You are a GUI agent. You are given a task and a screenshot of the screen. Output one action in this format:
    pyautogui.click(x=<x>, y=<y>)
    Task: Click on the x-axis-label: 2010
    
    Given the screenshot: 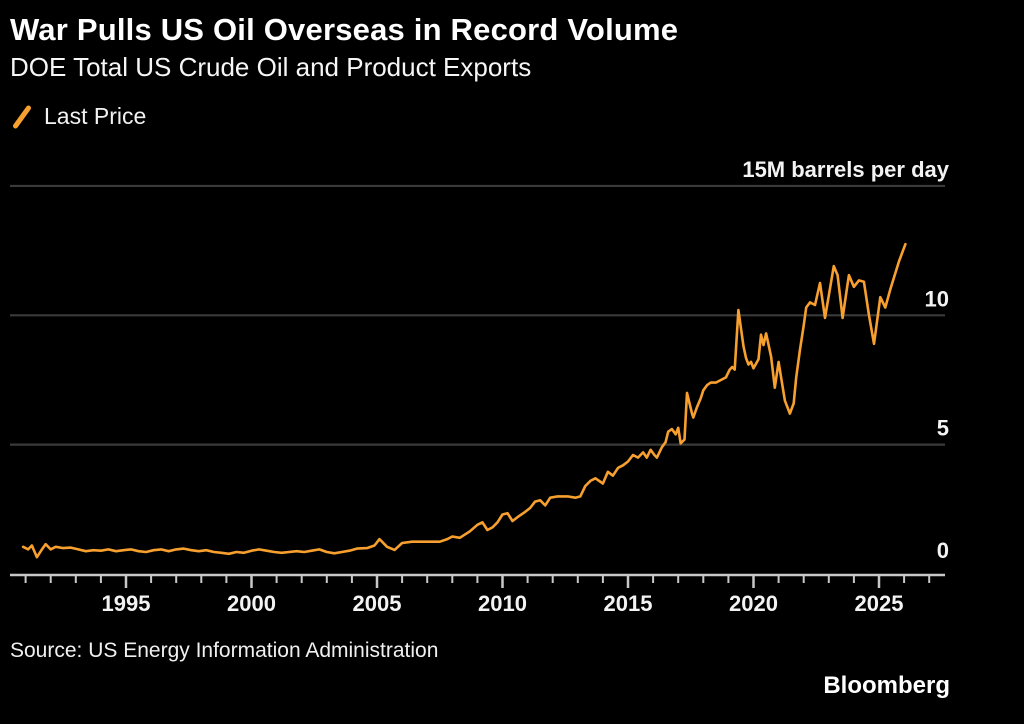 What is the action you would take?
    pyautogui.click(x=502, y=603)
    